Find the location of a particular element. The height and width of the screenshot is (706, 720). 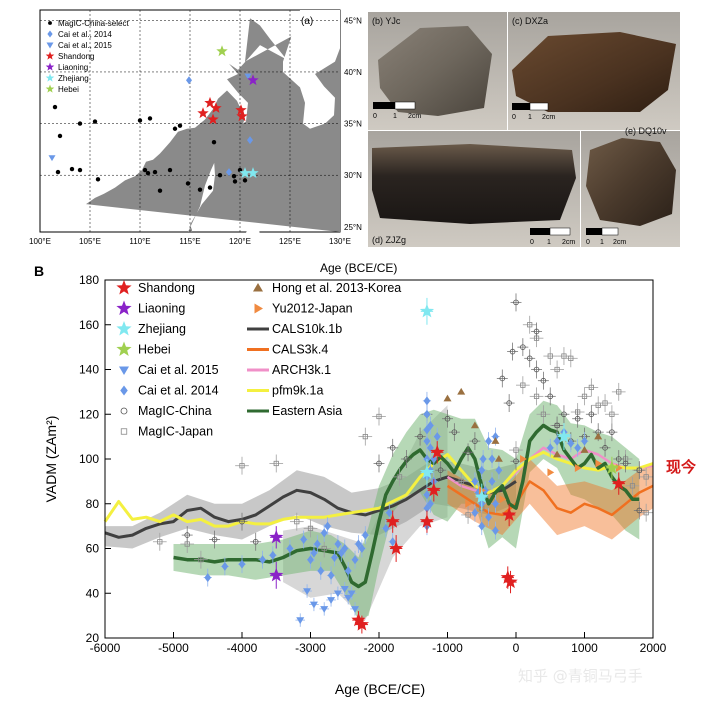

map-legend-label: Hebei is located at coordinates (68, 89).